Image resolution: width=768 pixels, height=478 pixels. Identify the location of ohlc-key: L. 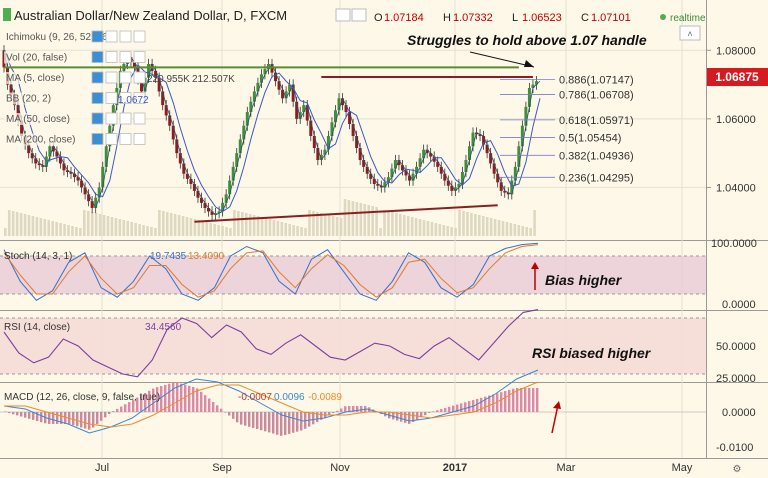
(515, 18).